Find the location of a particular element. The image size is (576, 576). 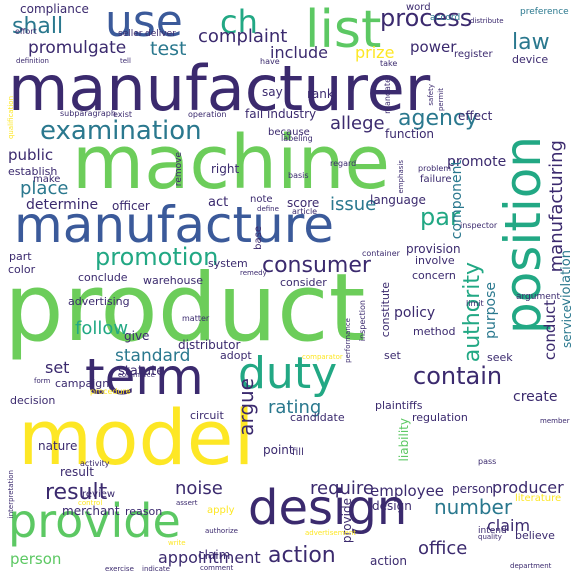

word-provision: provision is located at coordinates (433, 249).